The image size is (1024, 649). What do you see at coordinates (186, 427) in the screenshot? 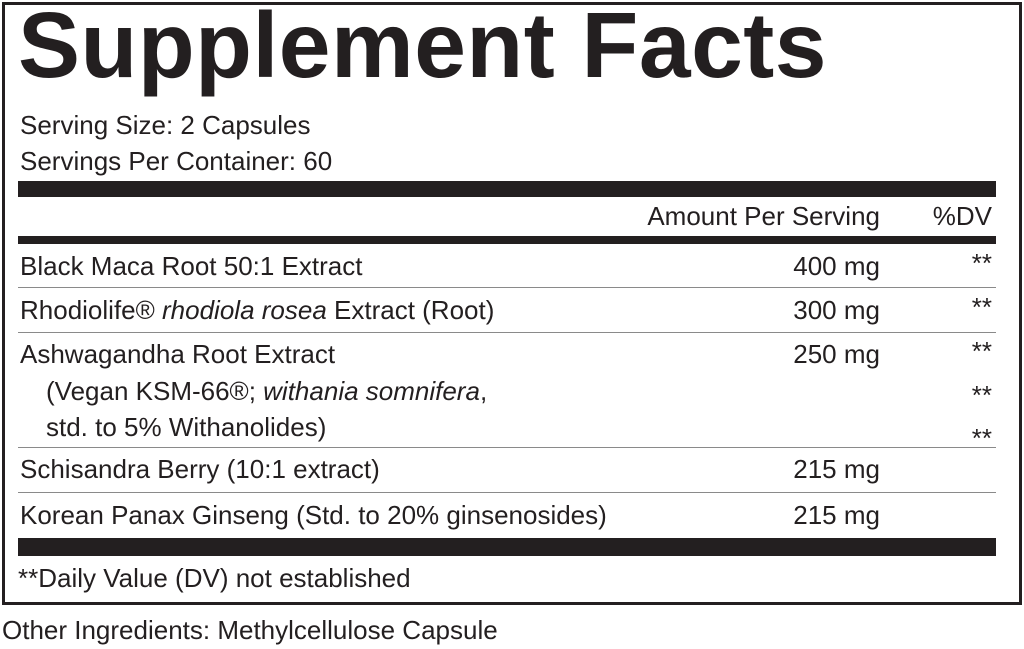
I see `ingredient-detail: std. to 5% Withanolides)` at bounding box center [186, 427].